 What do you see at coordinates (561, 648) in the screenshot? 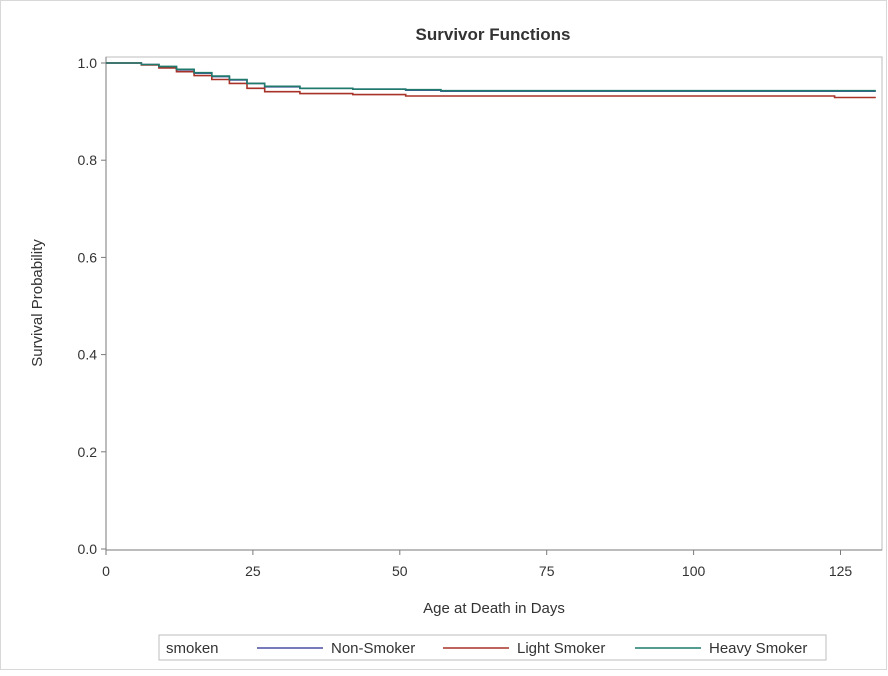
I see `legend-label-light-smoker: Light Smoker` at bounding box center [561, 648].